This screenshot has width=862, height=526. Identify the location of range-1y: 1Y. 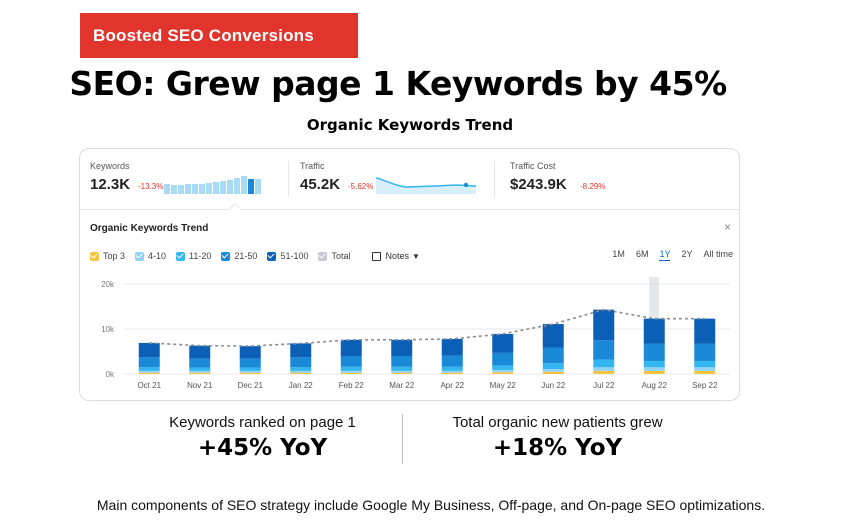
(665, 255).